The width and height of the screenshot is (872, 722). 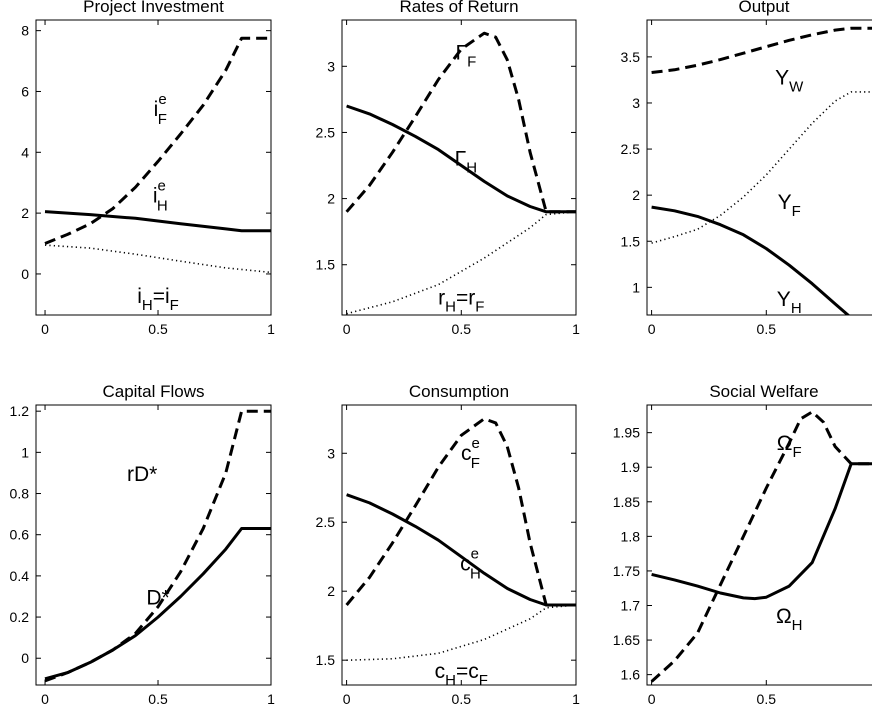 I want to click on y-tick-label: 6, so click(x=25, y=91).